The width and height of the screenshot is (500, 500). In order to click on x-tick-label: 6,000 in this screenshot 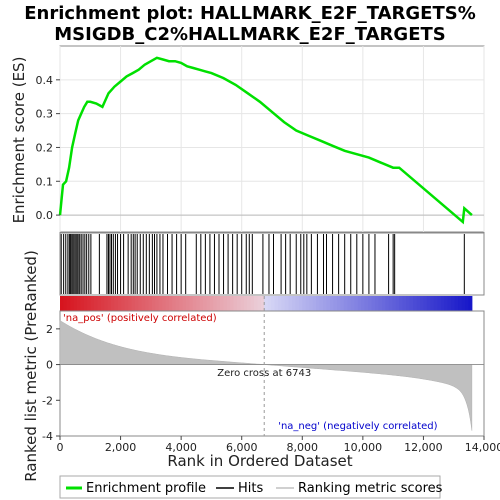, I will do `click(242, 447)`.